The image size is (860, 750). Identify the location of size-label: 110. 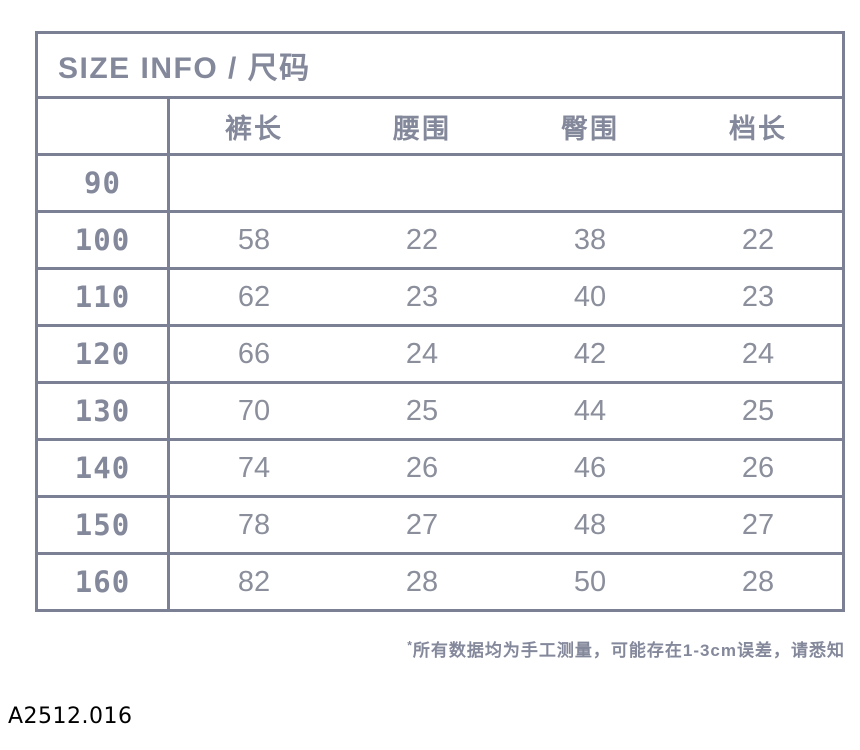
(102, 297).